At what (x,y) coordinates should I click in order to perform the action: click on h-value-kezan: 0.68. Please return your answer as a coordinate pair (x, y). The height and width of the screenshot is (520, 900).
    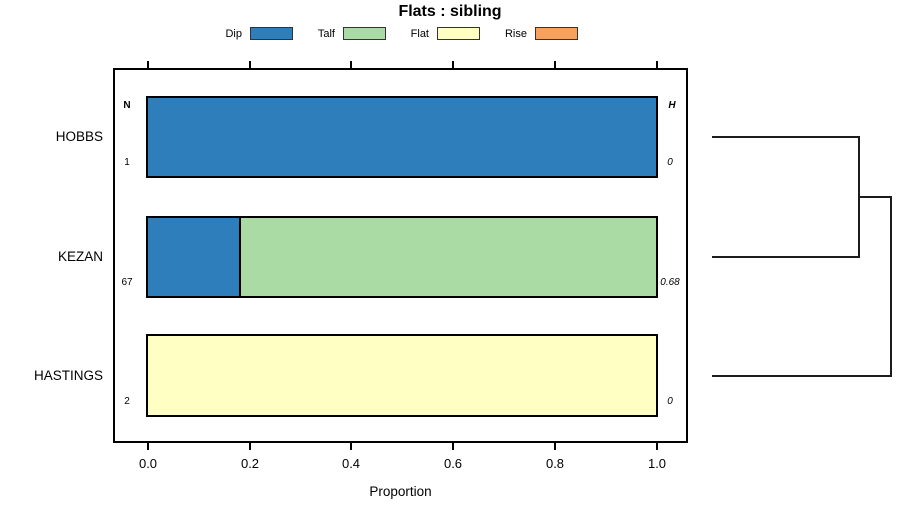
    Looking at the image, I should click on (670, 282).